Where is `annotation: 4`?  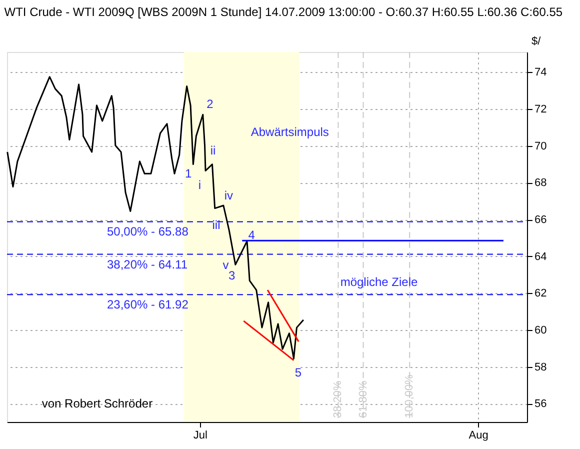 annotation: 4 is located at coordinates (252, 235).